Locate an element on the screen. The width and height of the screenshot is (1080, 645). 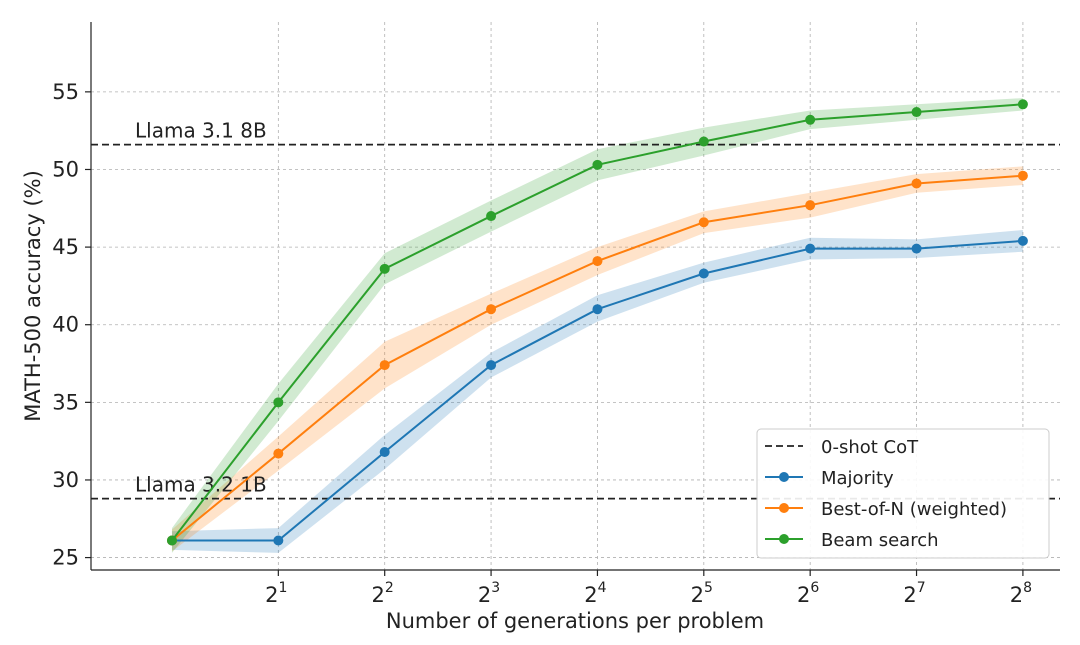
x-tick-exponent: 5 is located at coordinates (708, 588).